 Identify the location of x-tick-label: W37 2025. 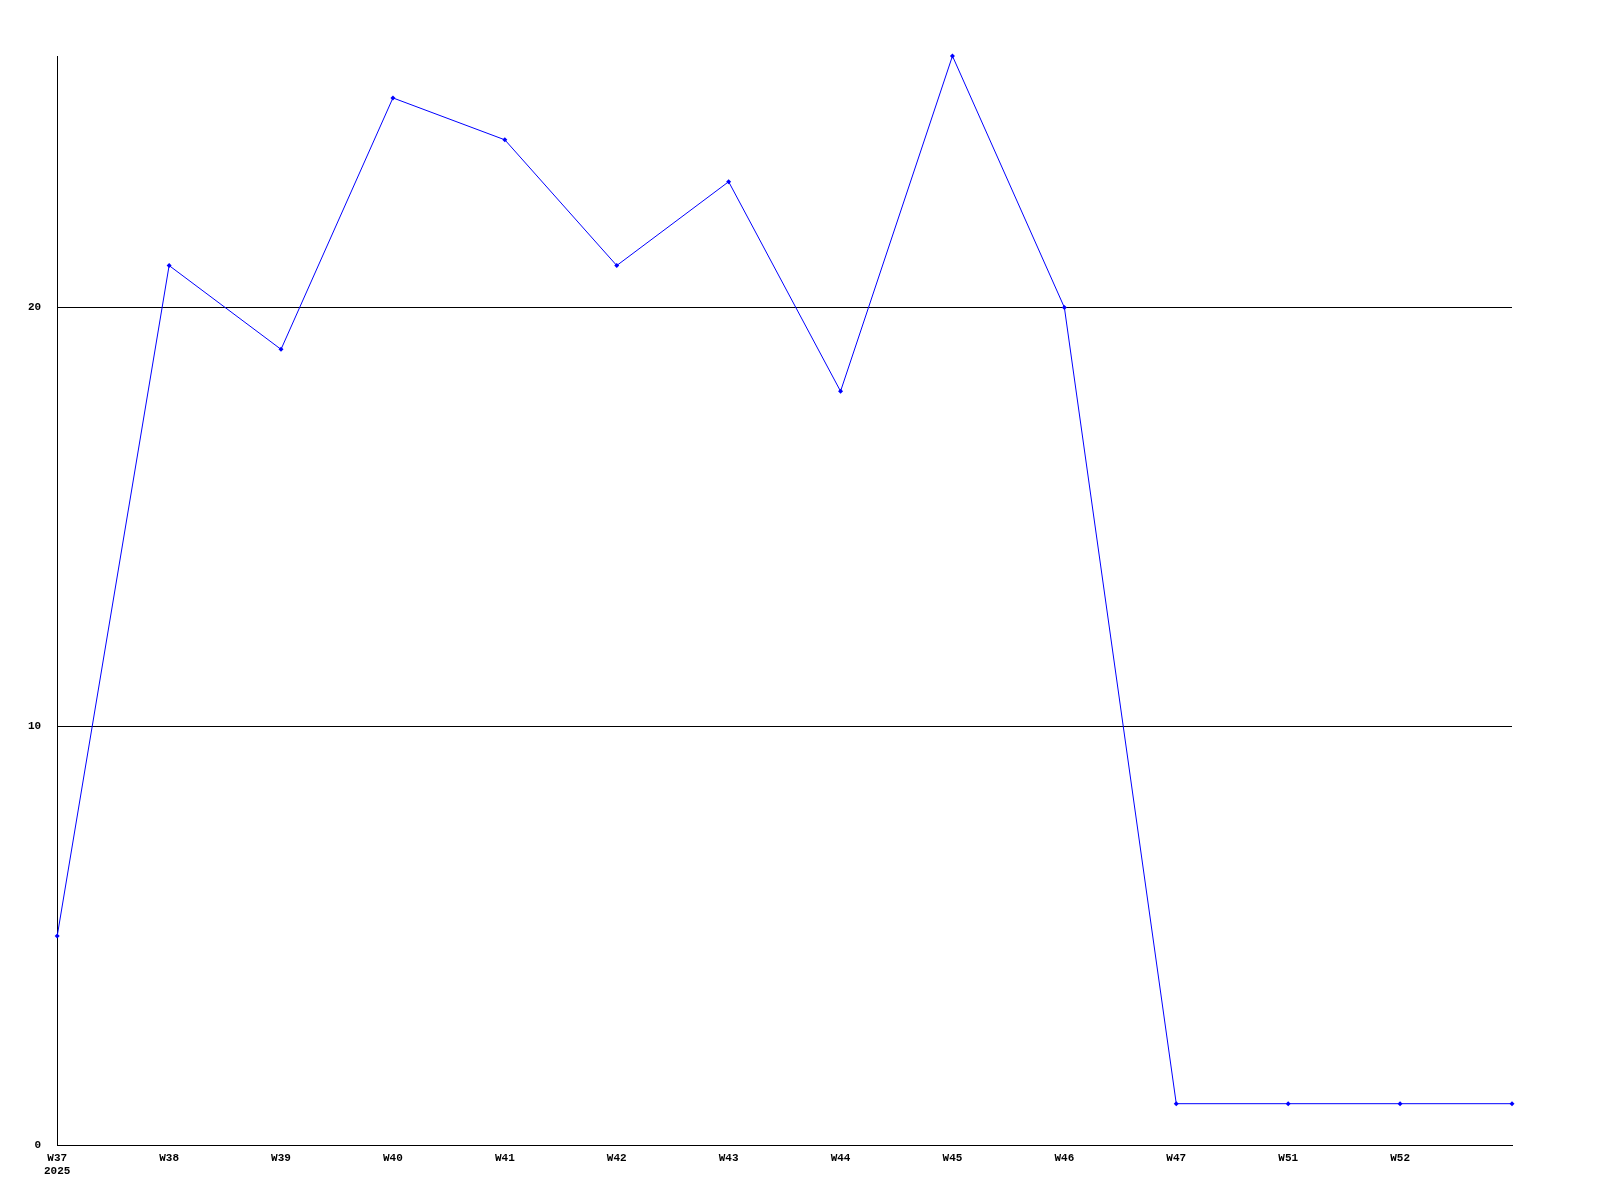
(57, 1164).